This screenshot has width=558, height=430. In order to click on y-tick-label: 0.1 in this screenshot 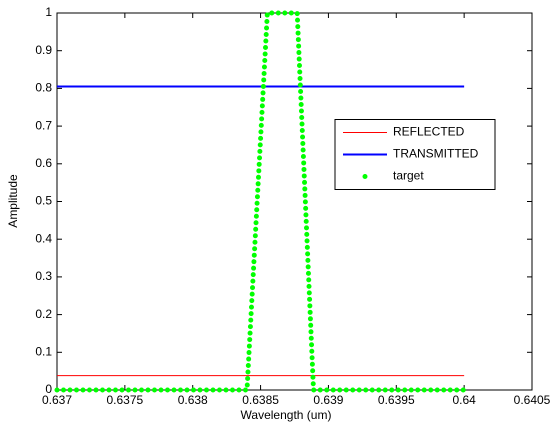, I will do `click(43, 351)`.